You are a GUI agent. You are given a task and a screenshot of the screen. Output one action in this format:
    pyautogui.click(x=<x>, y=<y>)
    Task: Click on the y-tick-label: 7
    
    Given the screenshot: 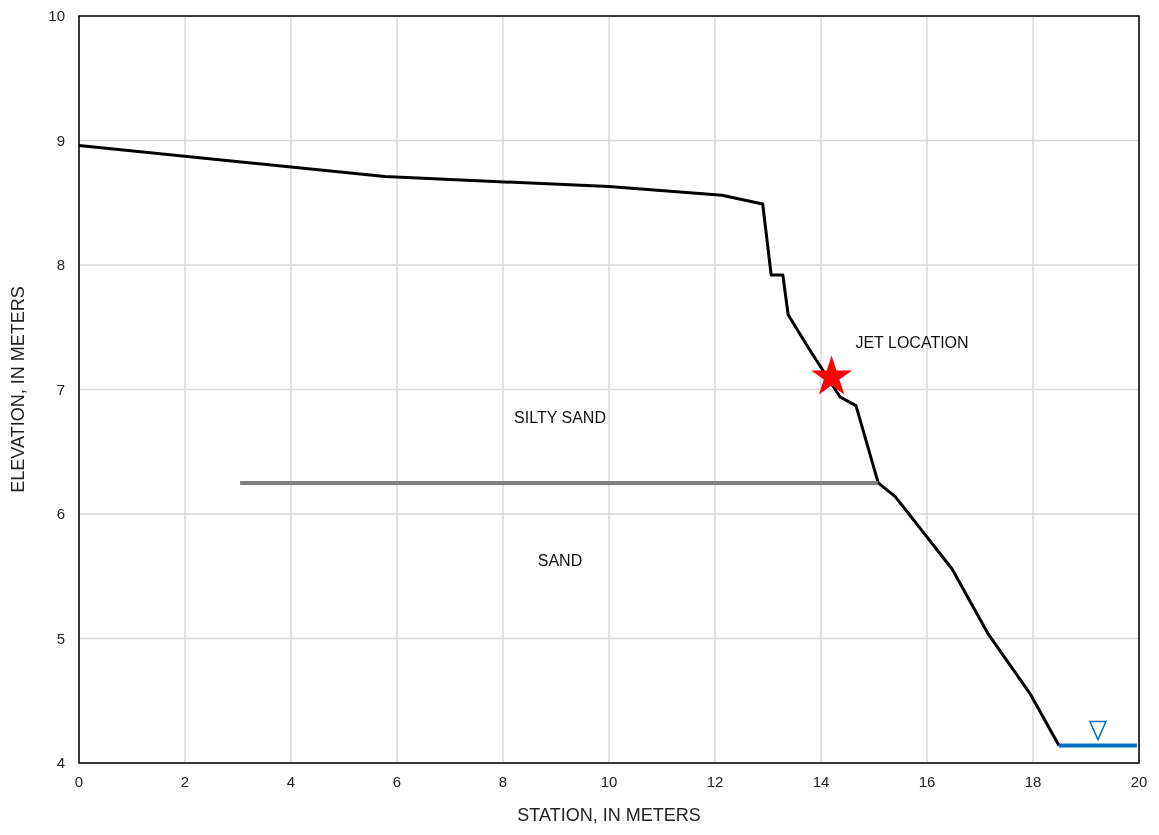 What is the action you would take?
    pyautogui.click(x=60, y=389)
    